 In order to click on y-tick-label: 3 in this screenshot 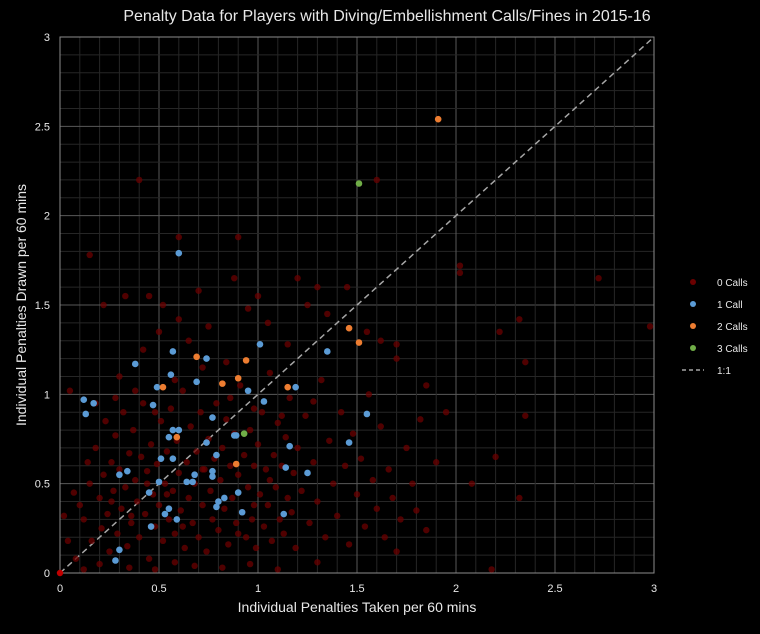, I will do `click(47, 38)`.